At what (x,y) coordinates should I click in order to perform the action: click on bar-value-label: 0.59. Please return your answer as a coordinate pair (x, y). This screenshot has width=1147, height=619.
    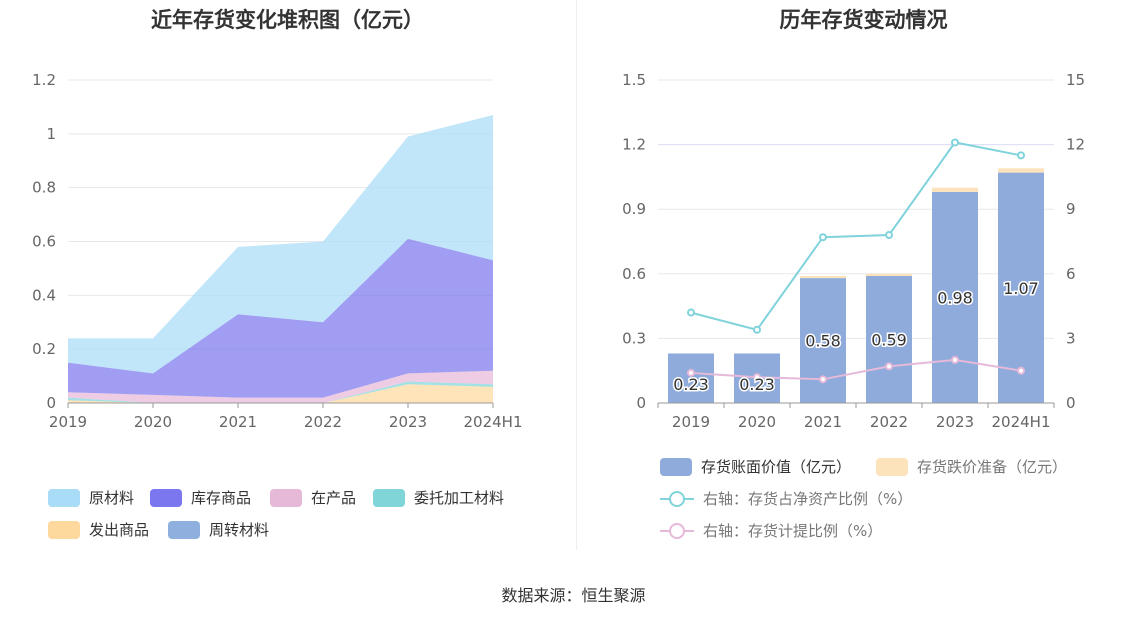
    Looking at the image, I should click on (889, 339).